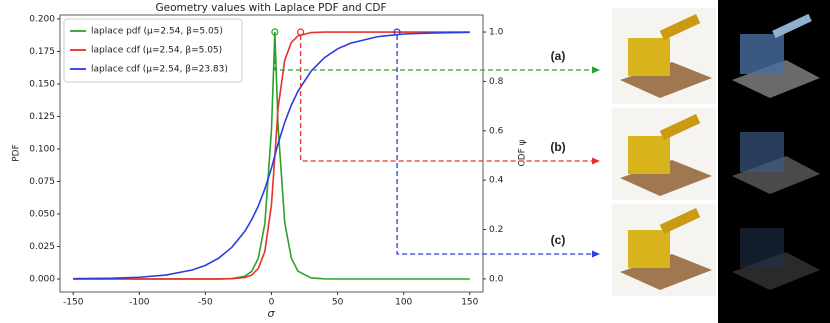  Describe the element at coordinates (270, 8) in the screenshot. I see `chart-title: Geometry values with Laplace PDF and CDF` at that location.